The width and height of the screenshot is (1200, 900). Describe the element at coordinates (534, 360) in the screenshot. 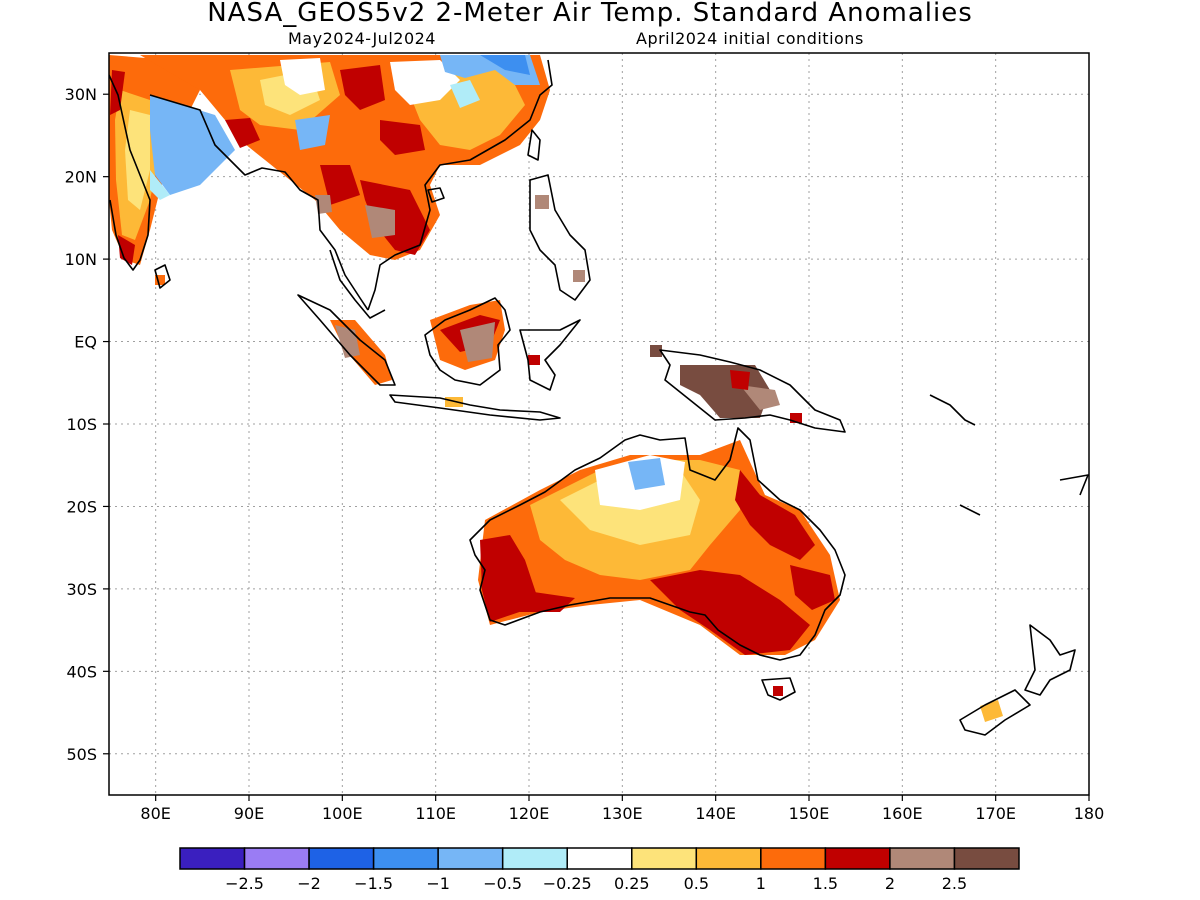

I see `sulawesi-anomaly` at that location.